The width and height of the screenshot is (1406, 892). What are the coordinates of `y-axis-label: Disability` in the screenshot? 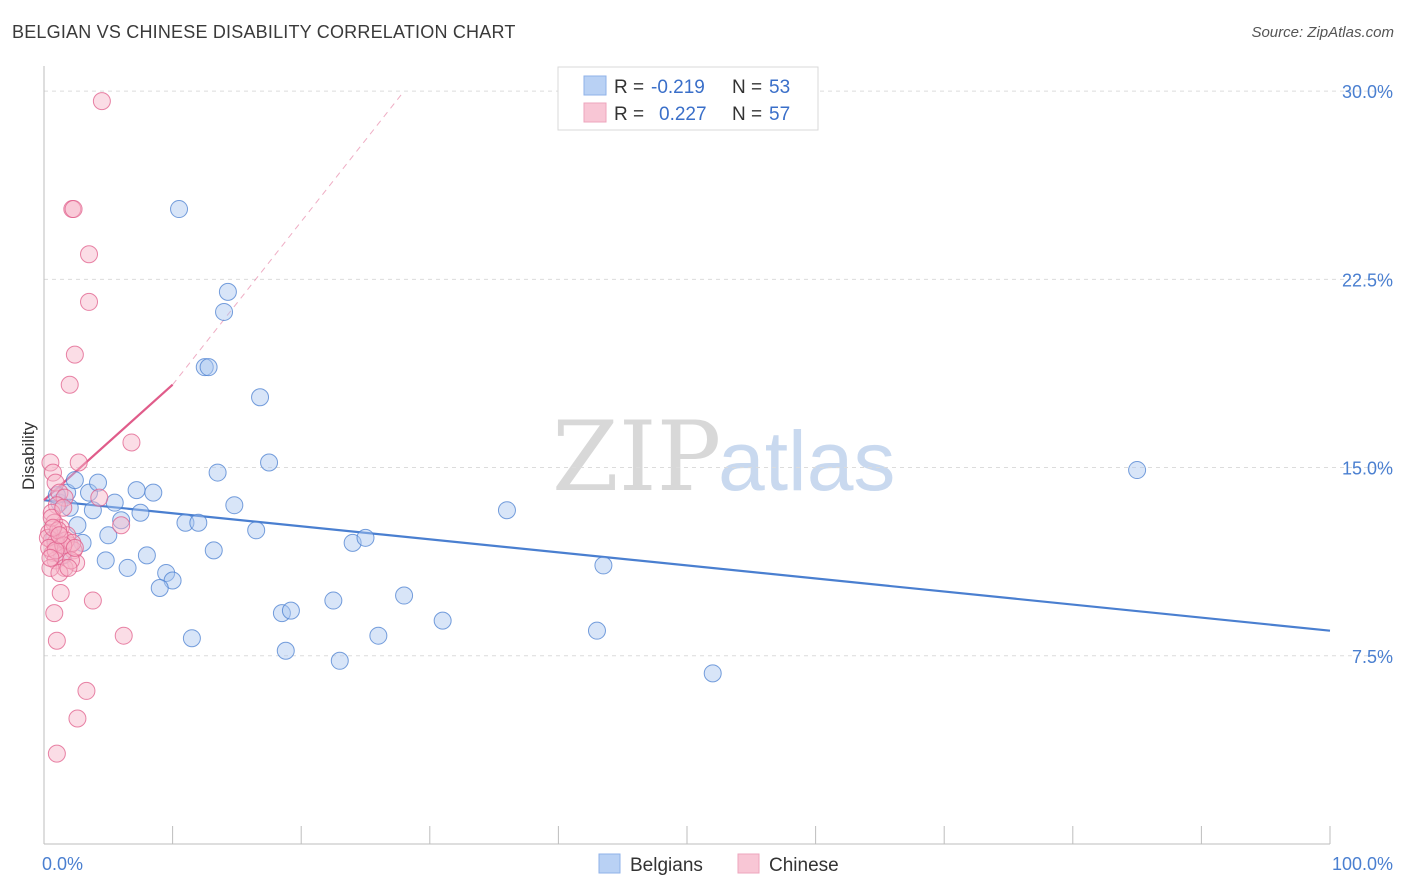 It's located at (28, 455).